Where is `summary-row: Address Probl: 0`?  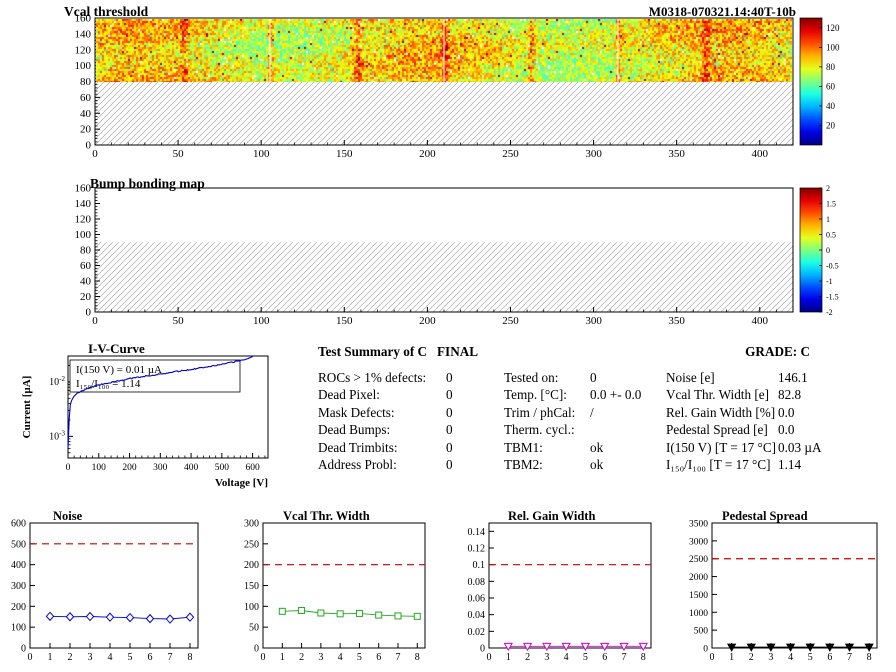 summary-row: Address Probl: 0 is located at coordinates (409, 465).